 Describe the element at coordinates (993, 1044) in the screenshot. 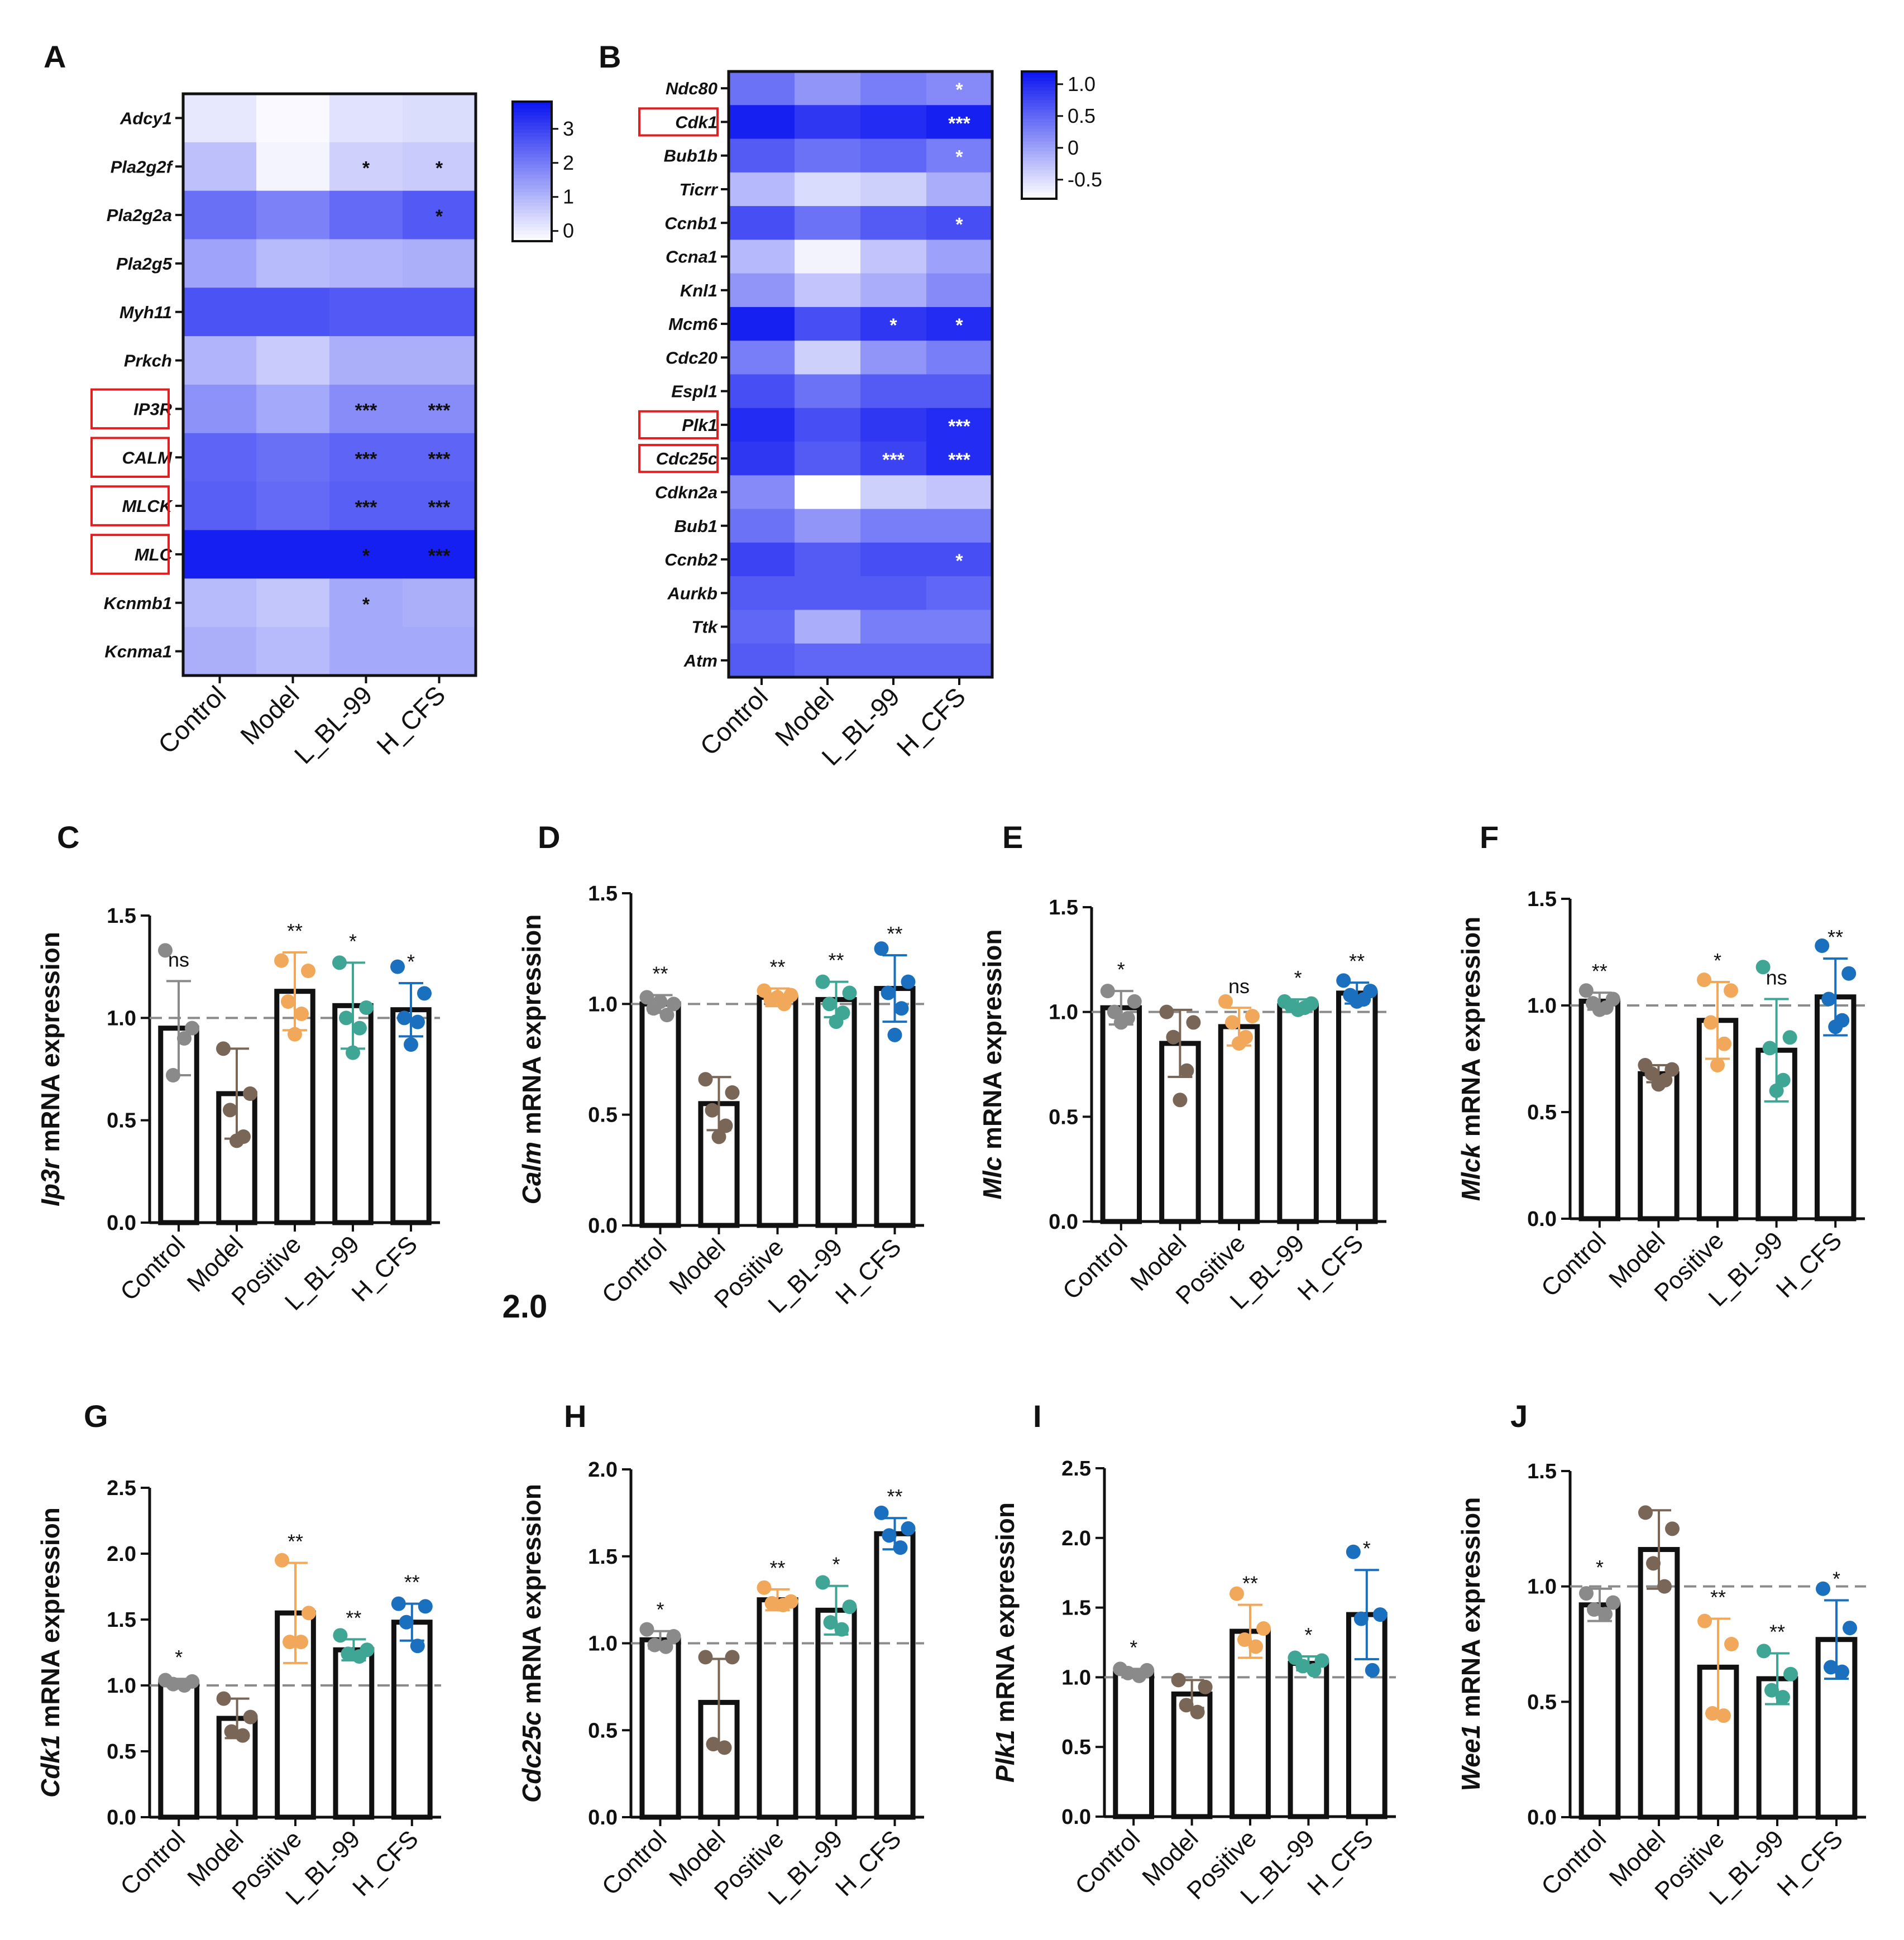

I see `y-axis-unit: mRNA expression` at that location.